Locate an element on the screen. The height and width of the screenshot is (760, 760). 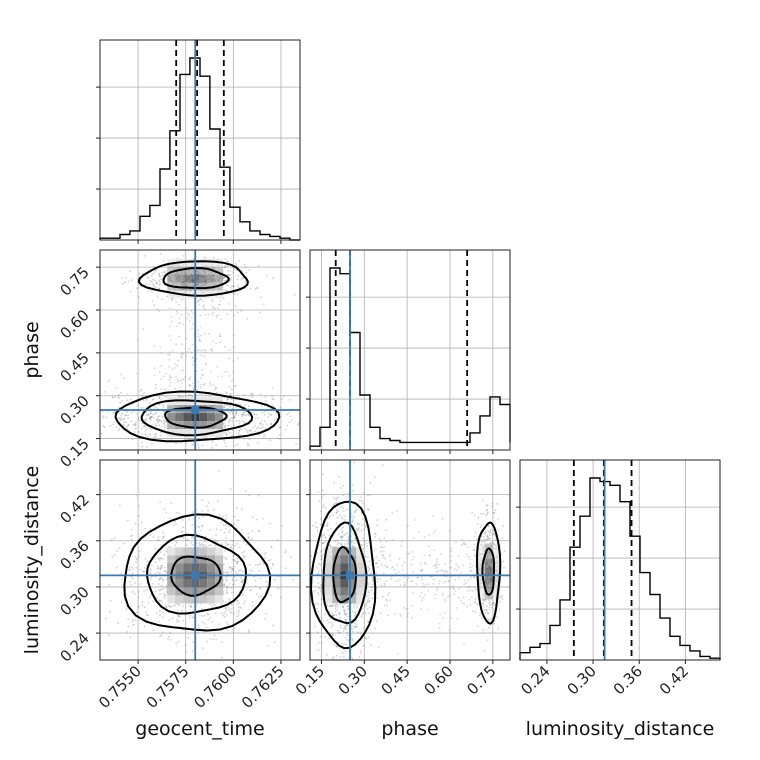
x-tick-label: 0.30 is located at coordinates (582, 680).